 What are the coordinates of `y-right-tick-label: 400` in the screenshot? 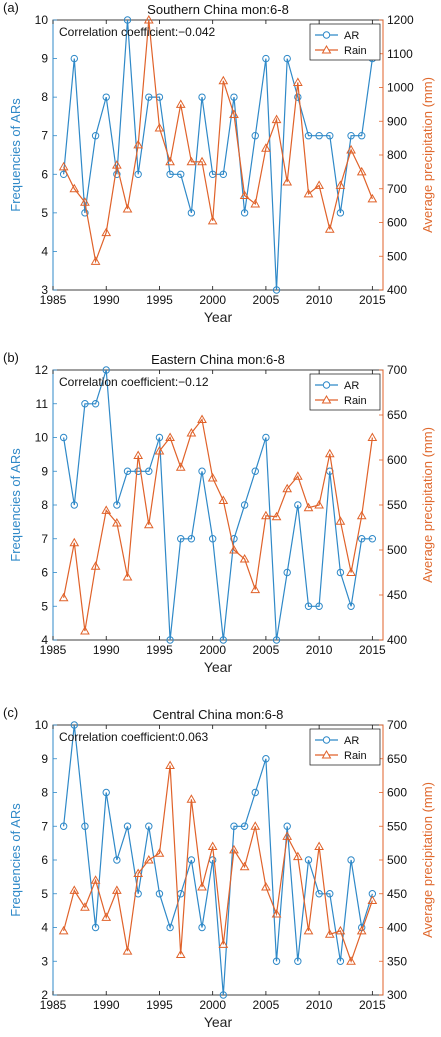 It's located at (397, 290).